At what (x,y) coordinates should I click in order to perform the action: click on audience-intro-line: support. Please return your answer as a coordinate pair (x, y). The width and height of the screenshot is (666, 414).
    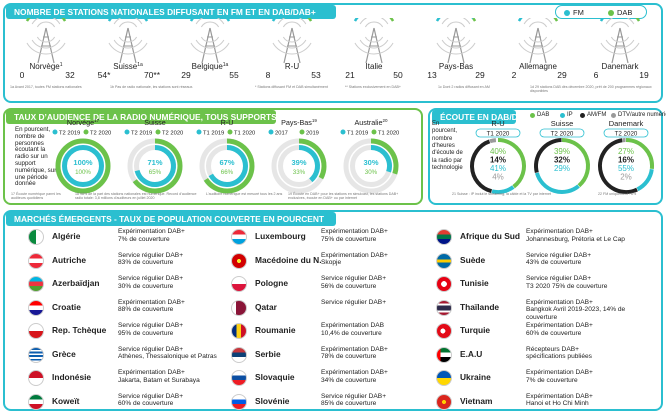
    Looking at the image, I should click on (25, 163).